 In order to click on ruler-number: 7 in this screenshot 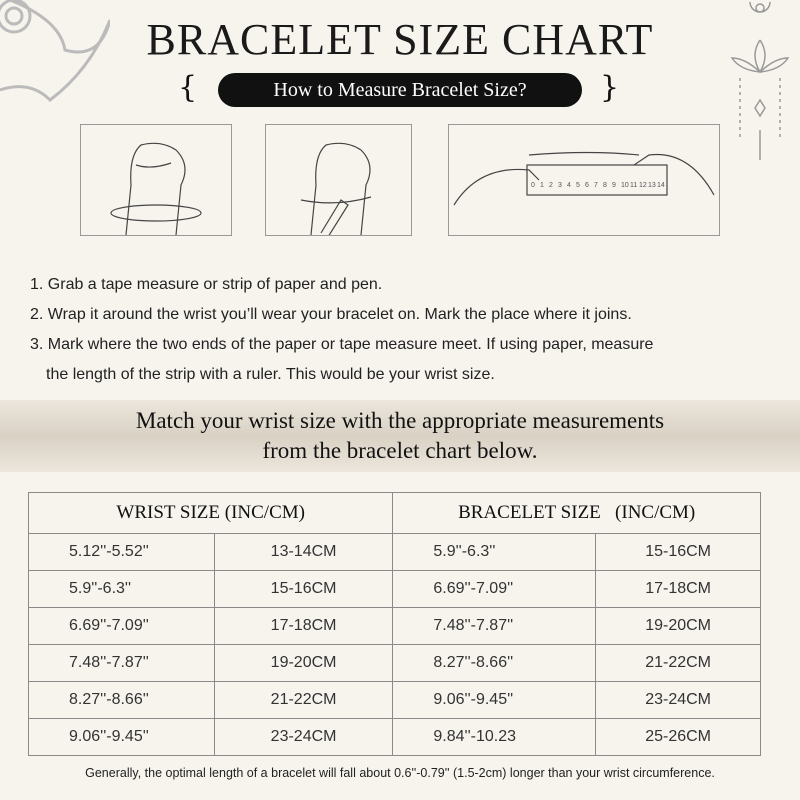, I will do `click(596, 185)`.